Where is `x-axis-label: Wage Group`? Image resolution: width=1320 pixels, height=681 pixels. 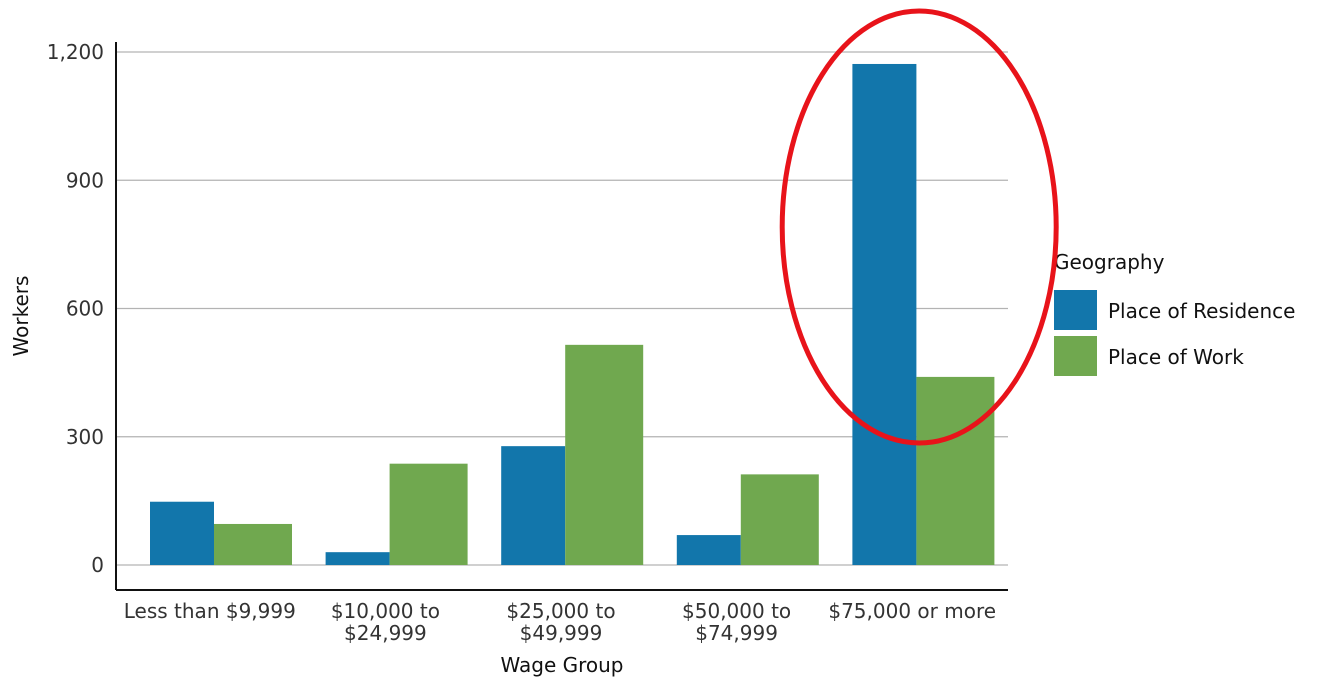 x-axis-label: Wage Group is located at coordinates (562, 665).